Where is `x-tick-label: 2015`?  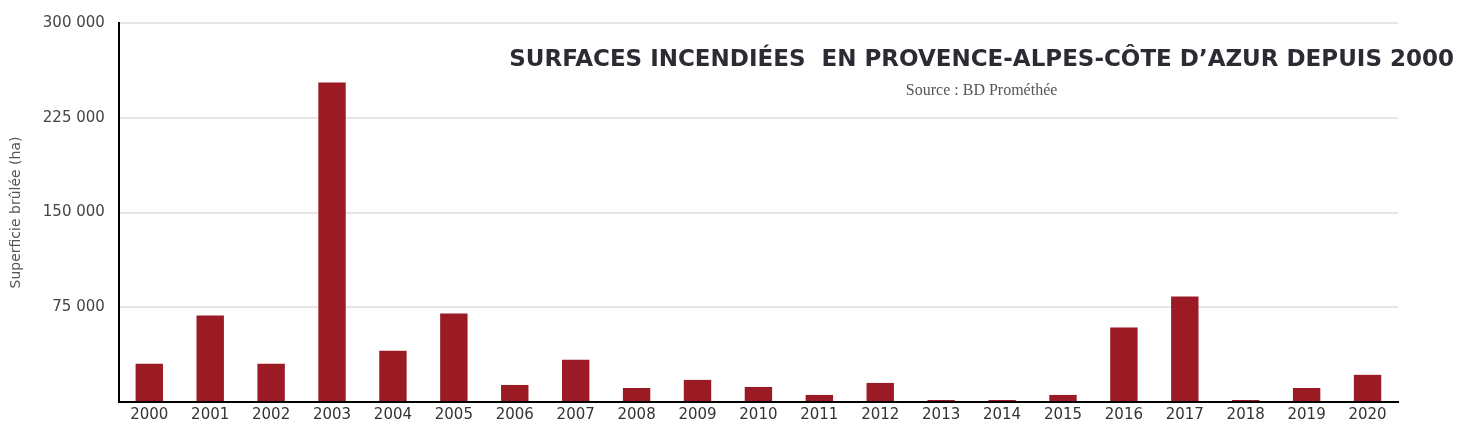
x-tick-label: 2015 is located at coordinates (1063, 413).